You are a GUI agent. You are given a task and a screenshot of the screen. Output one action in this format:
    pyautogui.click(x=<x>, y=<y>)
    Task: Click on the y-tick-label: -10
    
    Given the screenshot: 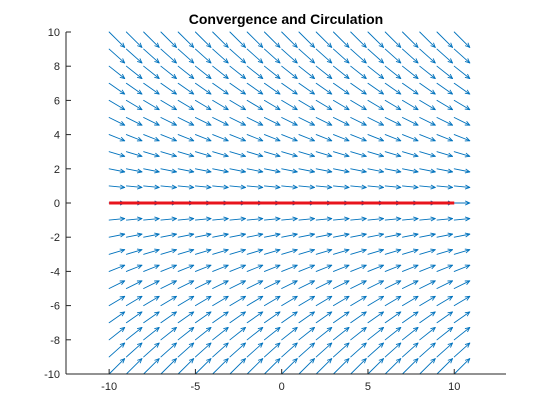 What is the action you would take?
    pyautogui.click(x=52, y=375)
    